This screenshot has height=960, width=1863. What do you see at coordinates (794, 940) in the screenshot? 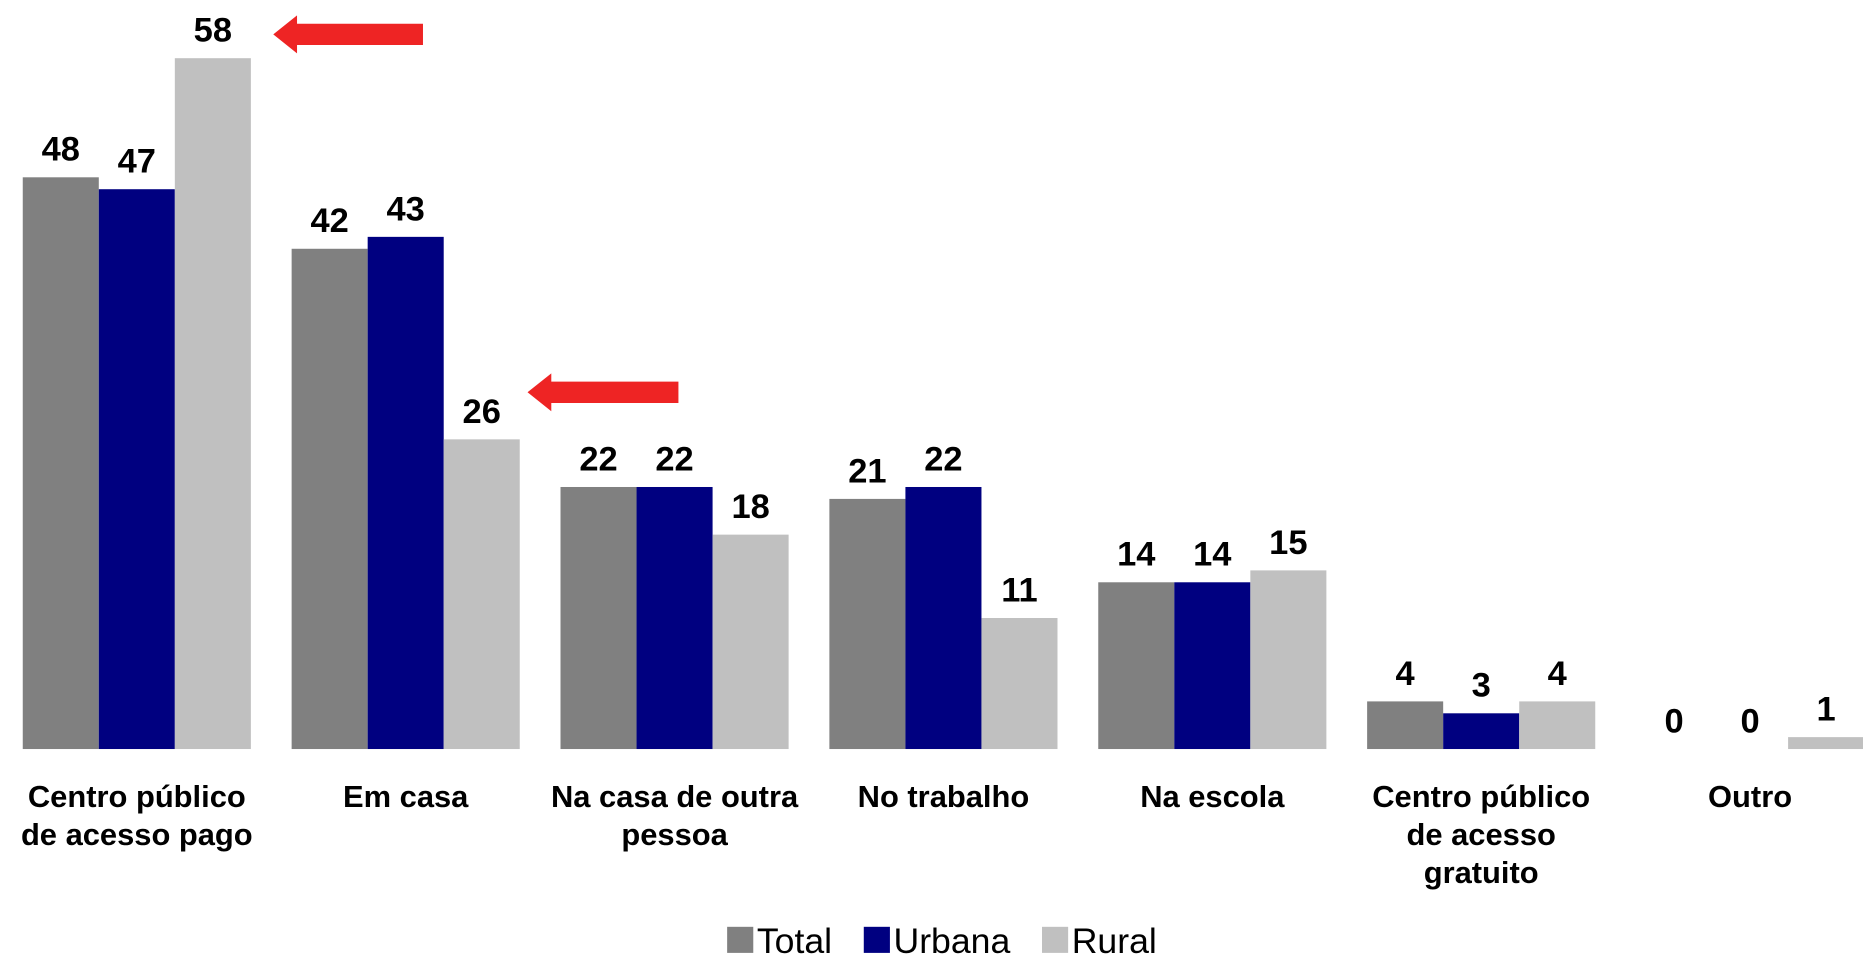
I see `legend-label: Total` at bounding box center [794, 940].